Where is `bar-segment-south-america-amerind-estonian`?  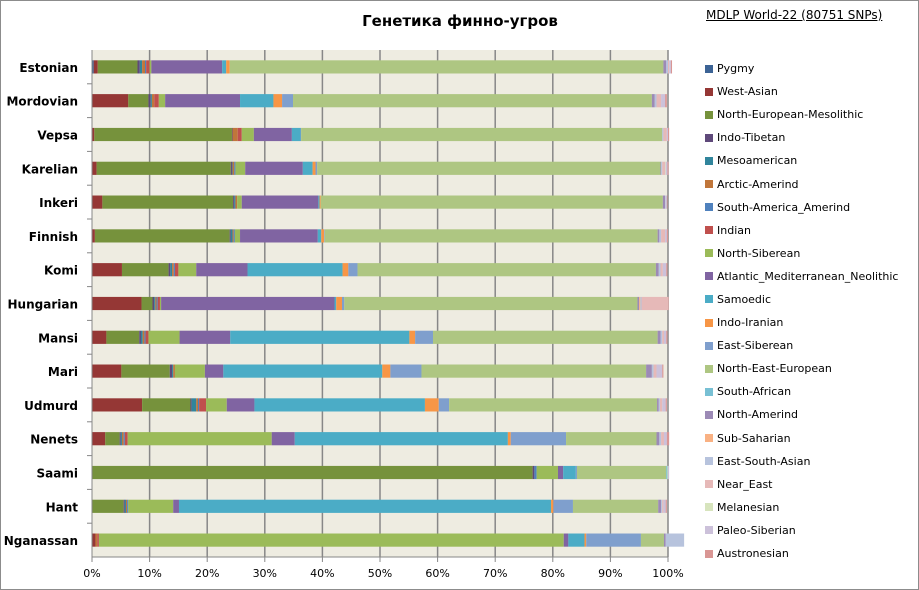
bar-segment-south-america-amerind-estonian is located at coordinates (145, 67).